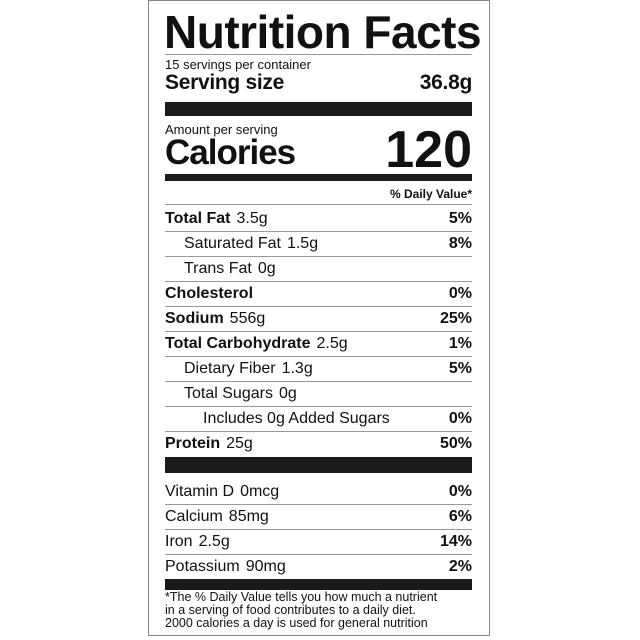  What do you see at coordinates (297, 368) in the screenshot?
I see `nutrient-amount: 1.3g` at bounding box center [297, 368].